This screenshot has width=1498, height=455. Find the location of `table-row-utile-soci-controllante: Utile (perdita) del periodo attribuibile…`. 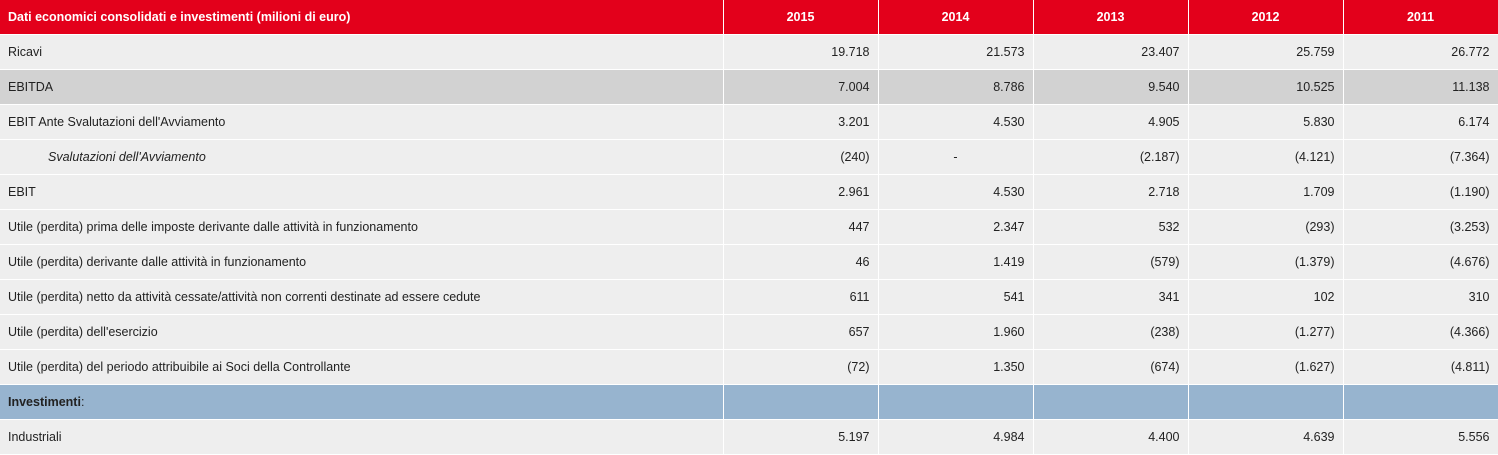

table-row-utile-soci-controllante: Utile (perdita) del periodo attribuibile… is located at coordinates (749, 367).